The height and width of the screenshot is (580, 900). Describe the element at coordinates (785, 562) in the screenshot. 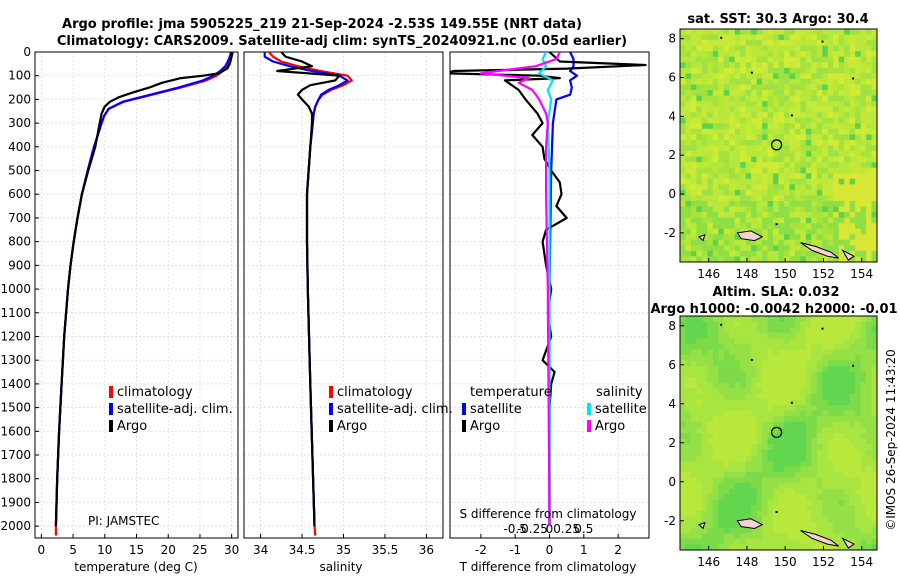

I see `x-tick-label: 150` at that location.